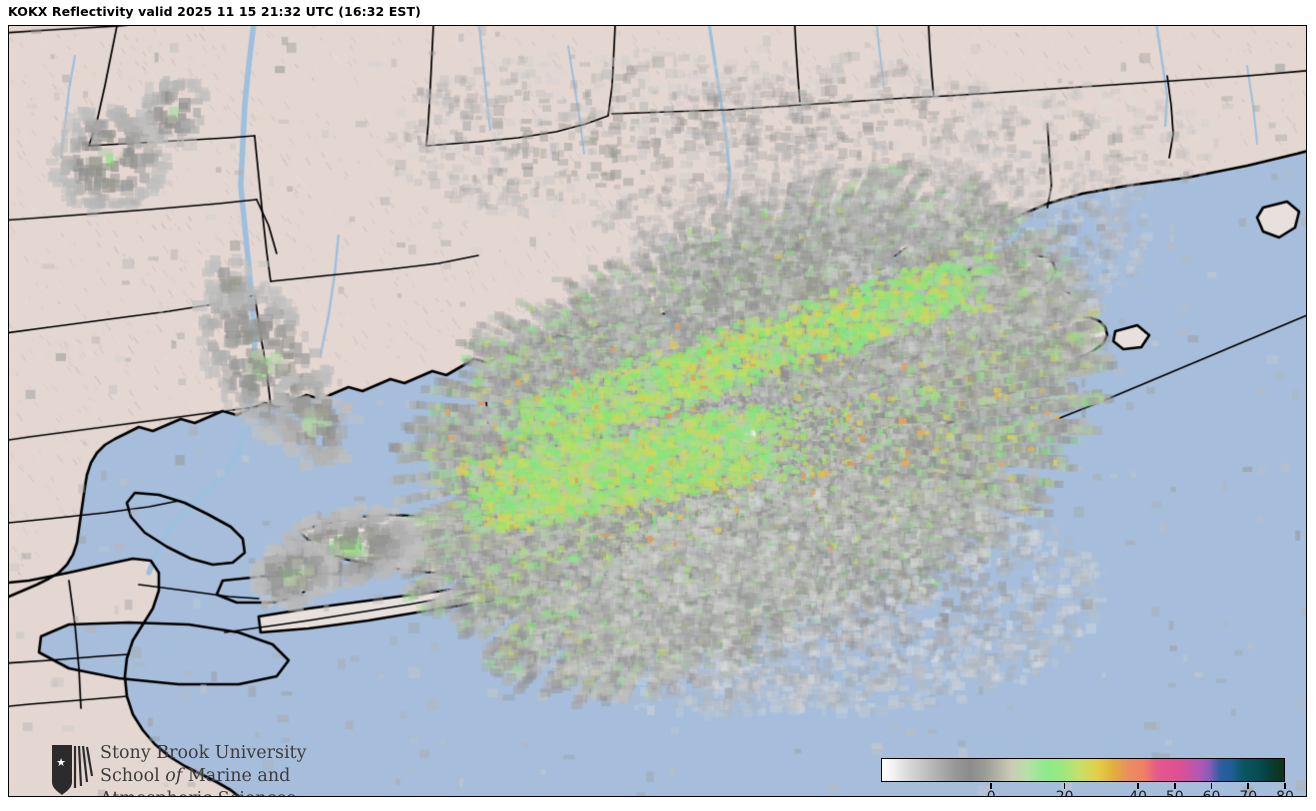  Describe the element at coordinates (1138, 793) in the screenshot. I see `colorbar-tick-label: 40` at that location.